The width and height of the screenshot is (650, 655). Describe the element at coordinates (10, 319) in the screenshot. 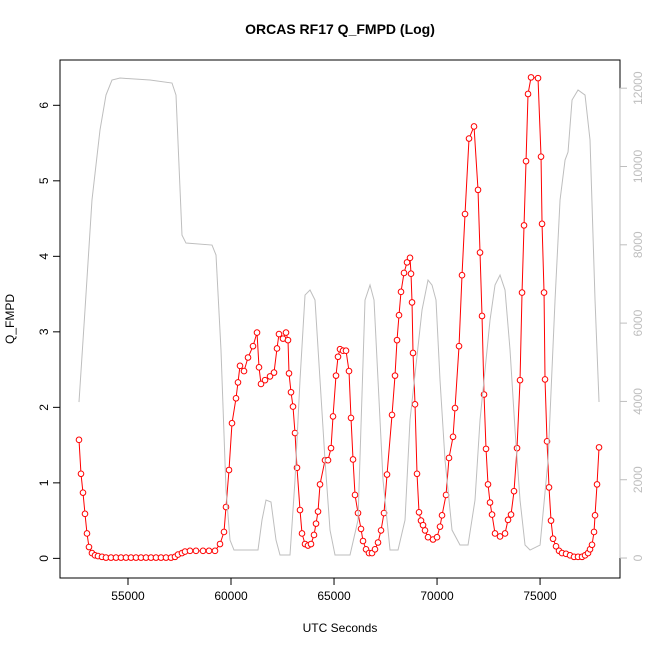

I see `y-axis-label: Q_FMPD` at that location.